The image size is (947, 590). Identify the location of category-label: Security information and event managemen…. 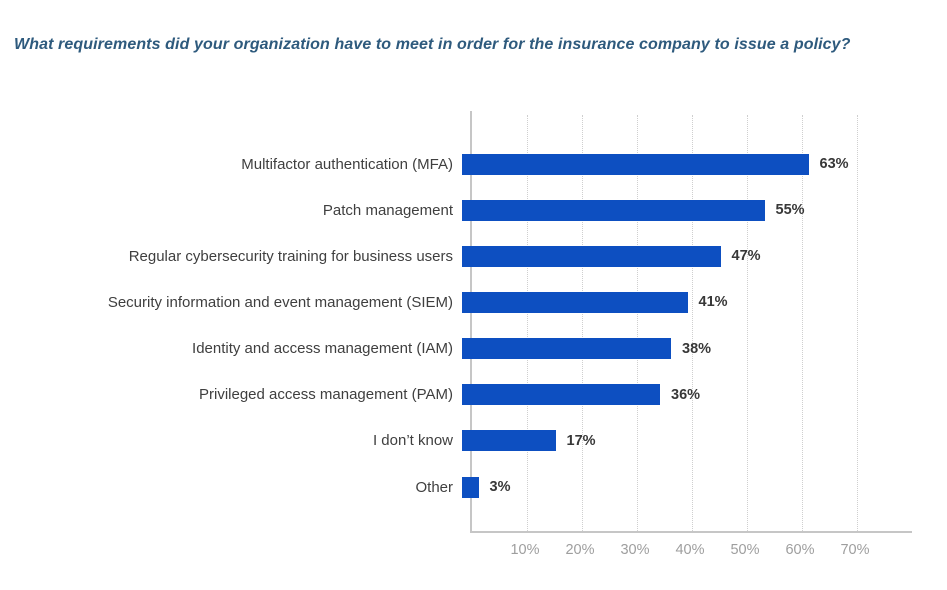
(280, 302).